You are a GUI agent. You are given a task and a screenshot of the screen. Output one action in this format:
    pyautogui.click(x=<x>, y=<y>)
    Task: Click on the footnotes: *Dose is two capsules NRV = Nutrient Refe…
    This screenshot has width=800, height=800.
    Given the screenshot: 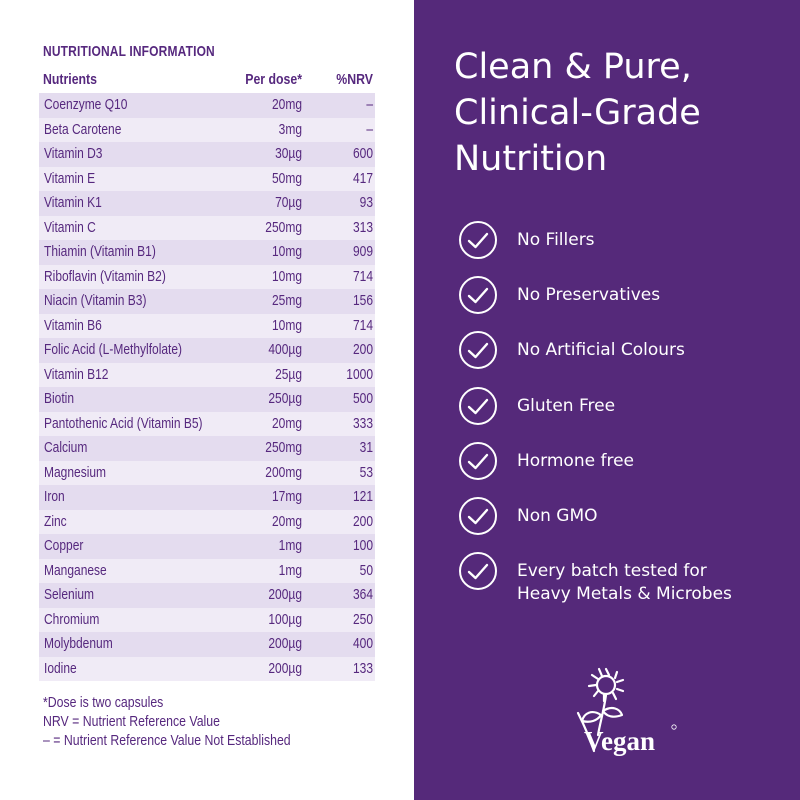 What is the action you would take?
    pyautogui.click(x=167, y=721)
    